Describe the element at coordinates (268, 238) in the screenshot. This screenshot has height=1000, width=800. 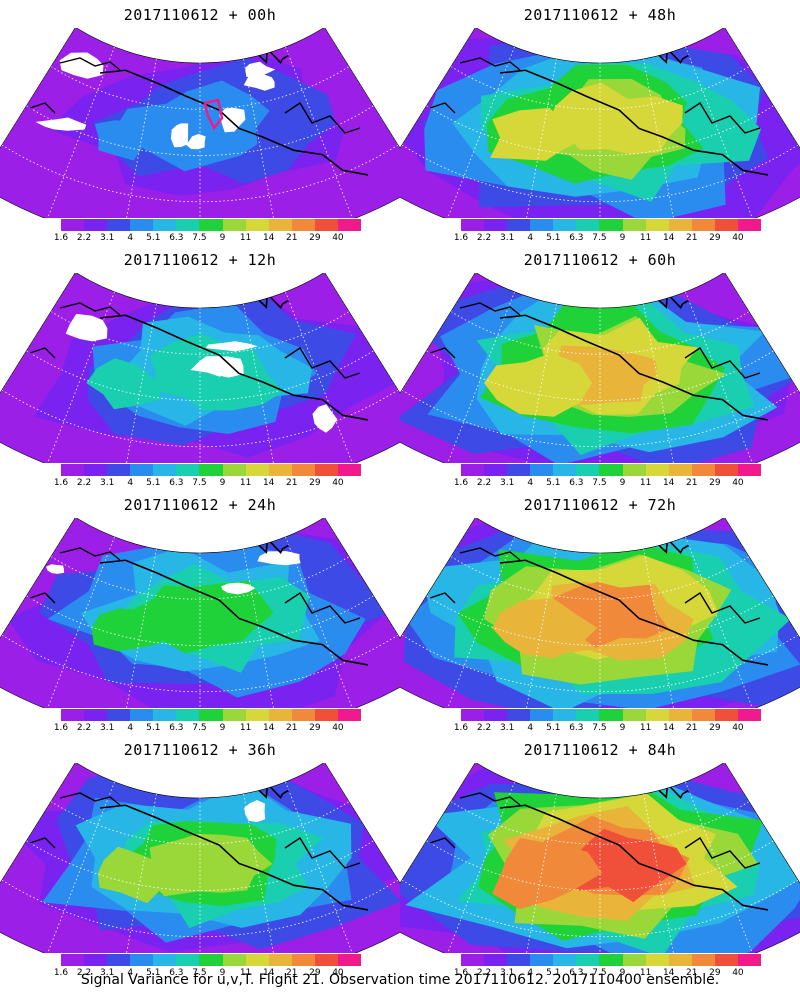
I see `colorbar-tick-label: 14` at that location.